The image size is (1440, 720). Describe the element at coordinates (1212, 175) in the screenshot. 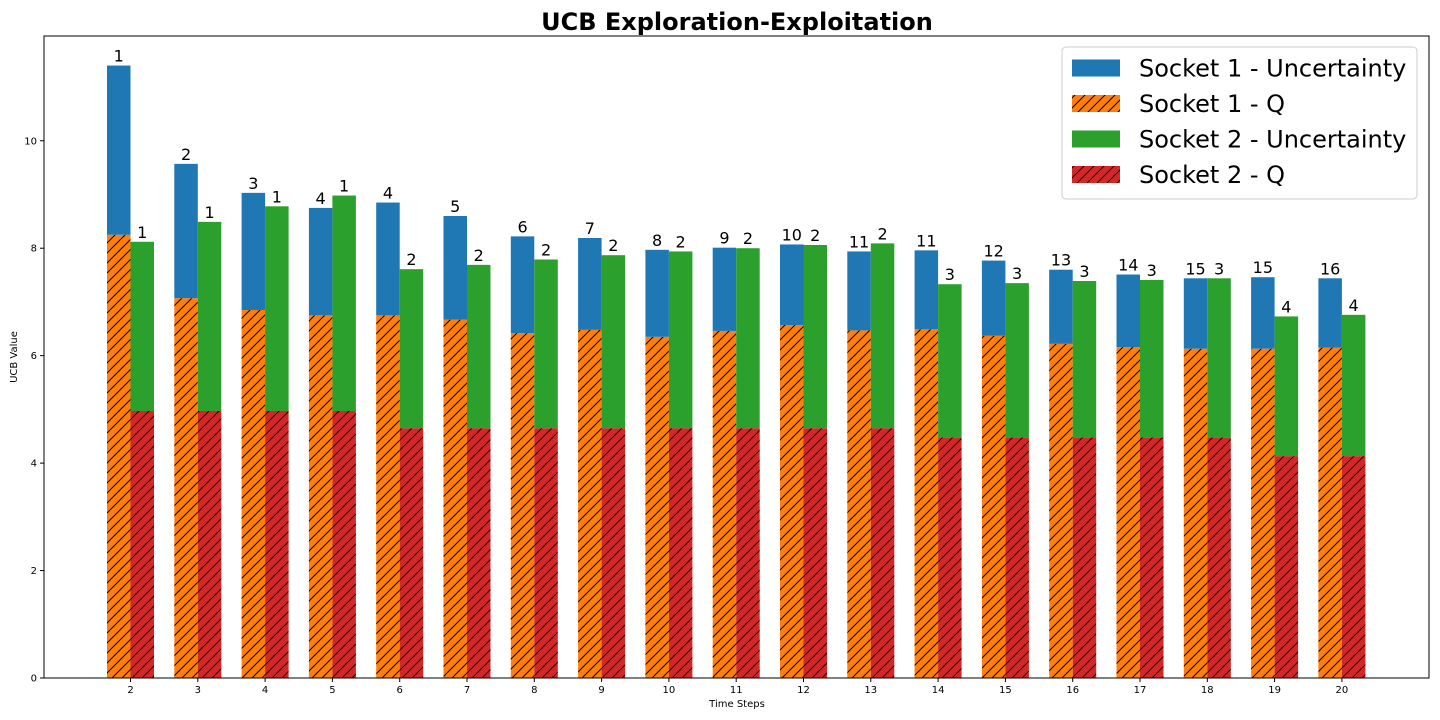

I see `legend-label-socket2-q: Socket 2 - Q` at that location.